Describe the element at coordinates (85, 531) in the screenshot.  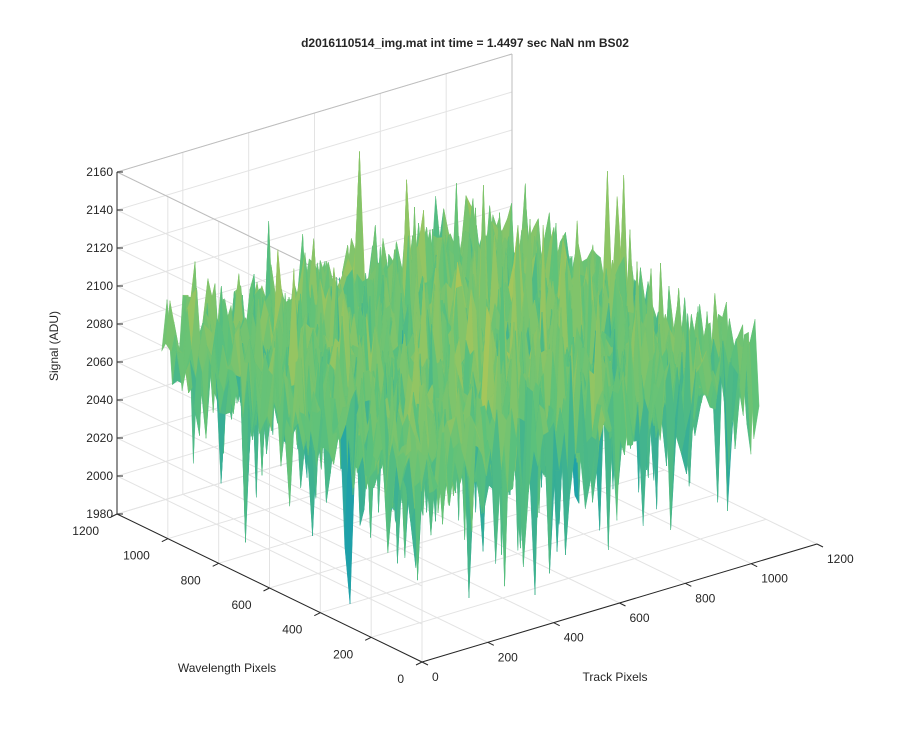
I see `y-tick-label: 1200` at that location.